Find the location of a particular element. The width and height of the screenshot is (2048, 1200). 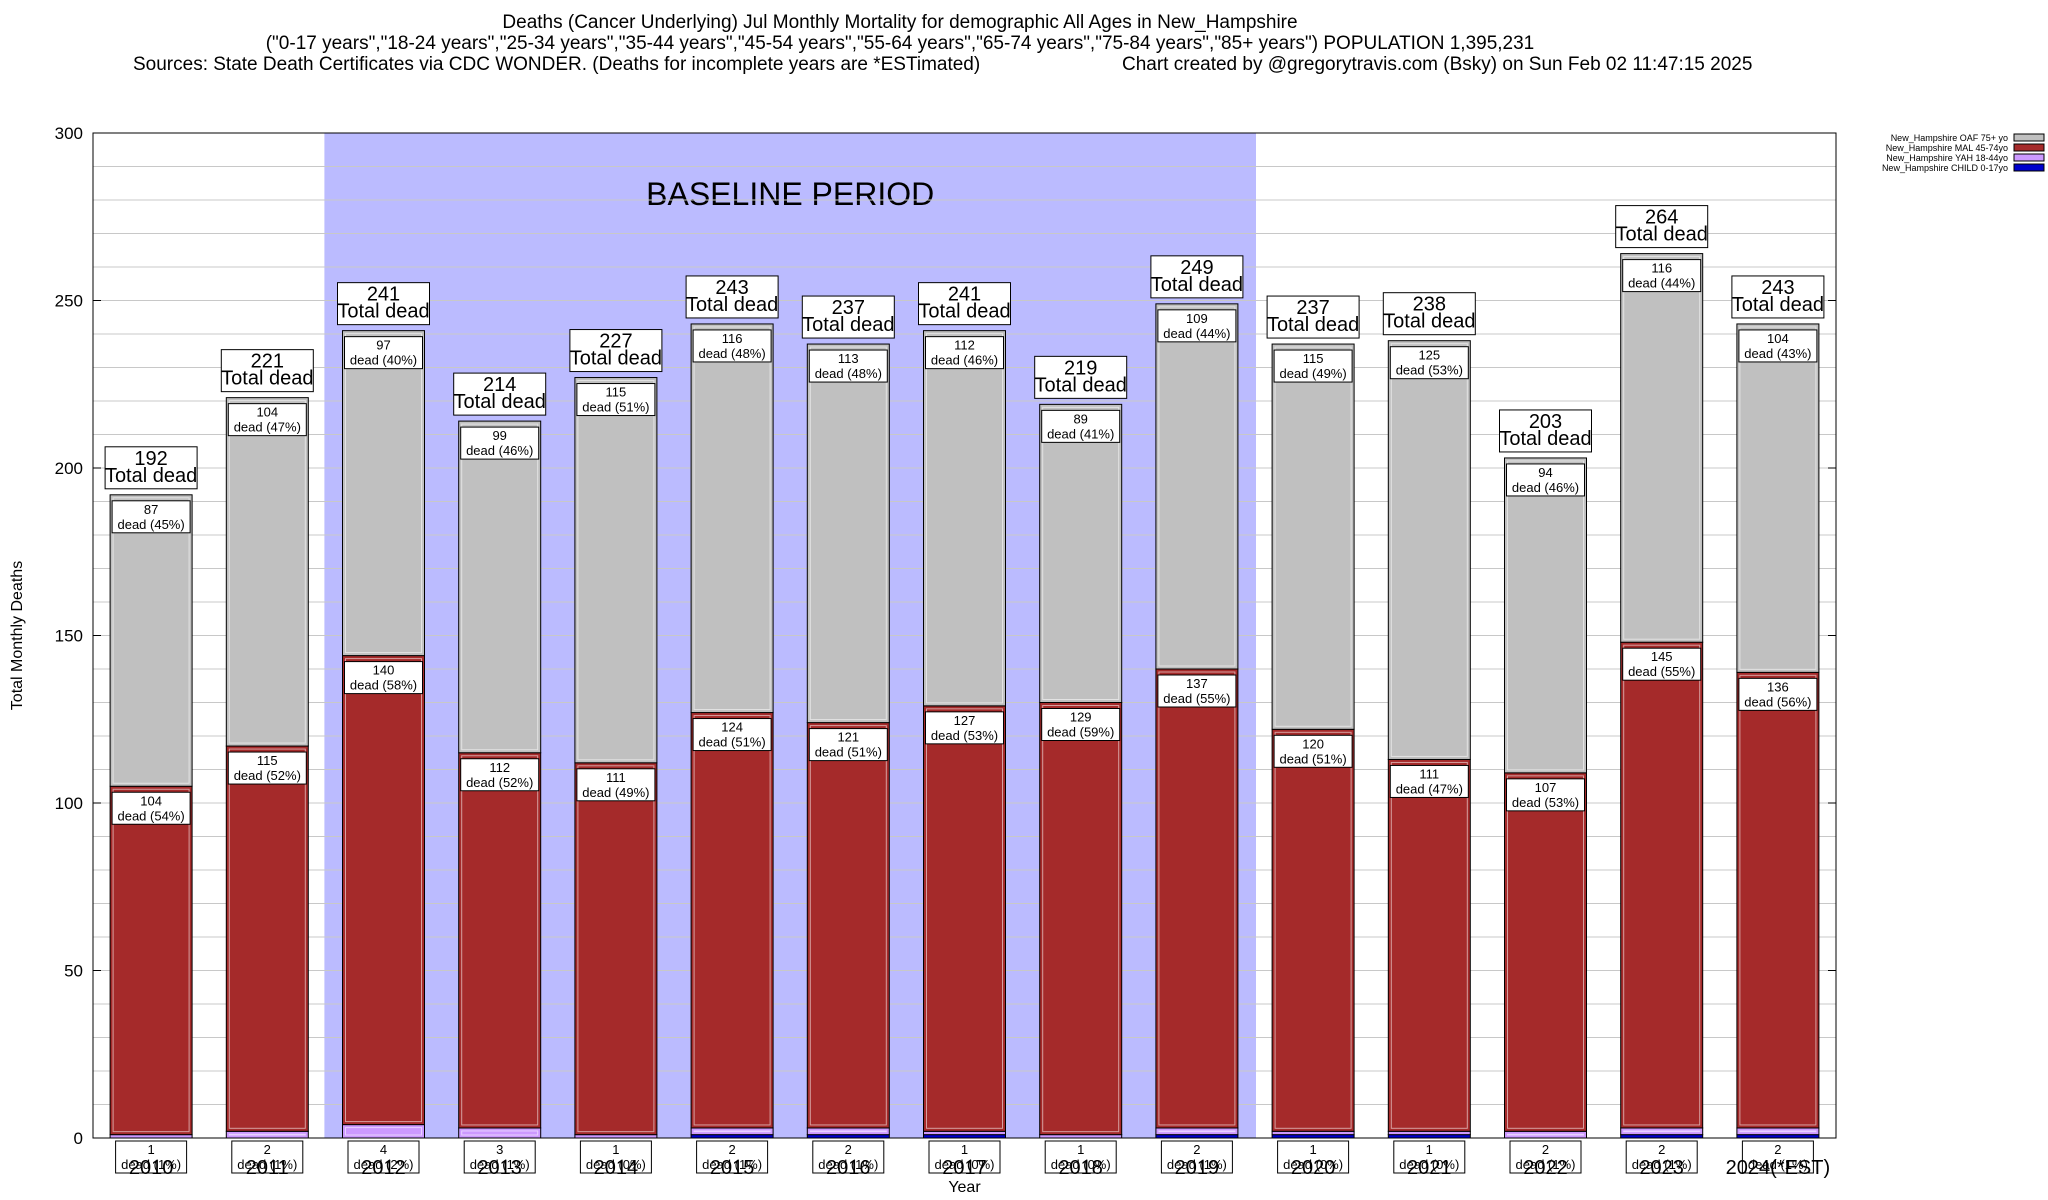

x-tick-label: 2018 is located at coordinates (1080, 1168).